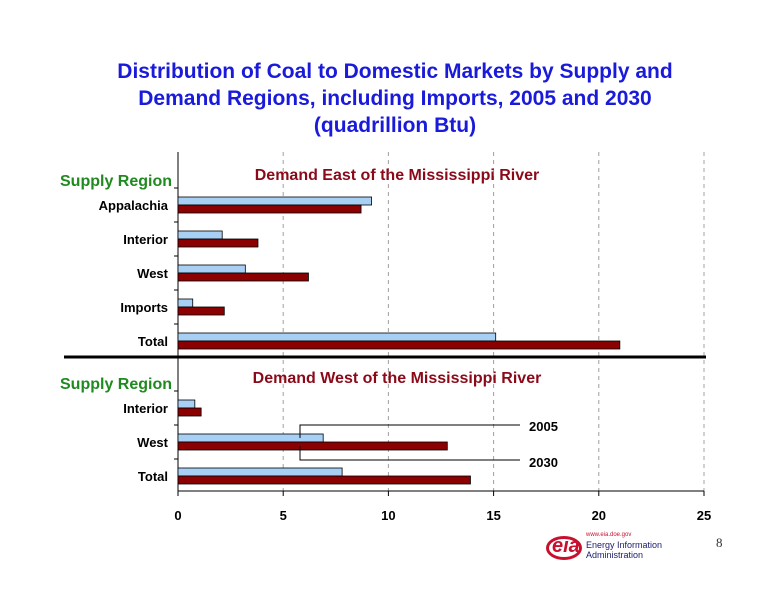  What do you see at coordinates (283, 515) in the screenshot?
I see `x-tick-label: 5` at bounding box center [283, 515].